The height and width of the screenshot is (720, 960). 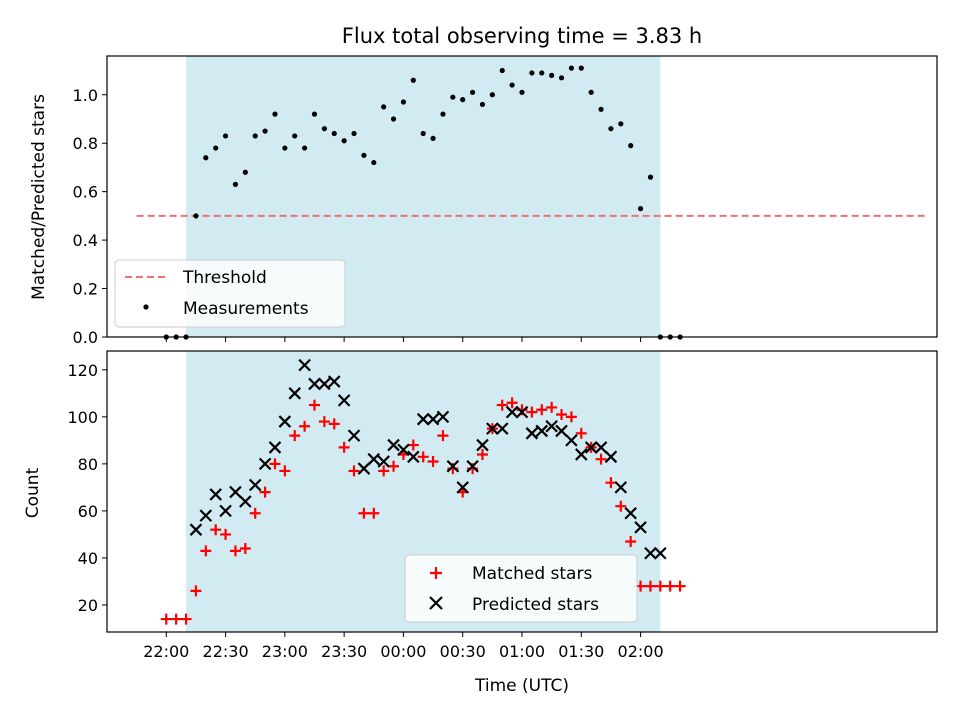 I want to click on y-tick-label: 120, so click(x=82, y=370).